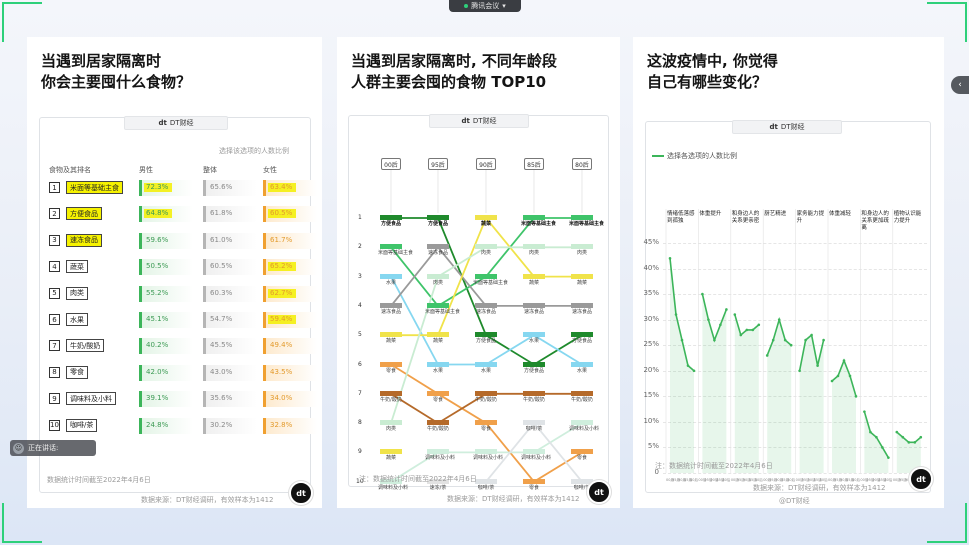 This screenshot has width=969, height=545. I want to click on dt-badge-icon: dt, so click(921, 479).